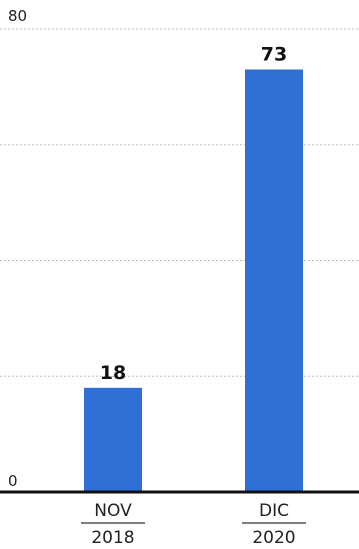  I want to click on y-tick-label: 0, so click(13, 481).